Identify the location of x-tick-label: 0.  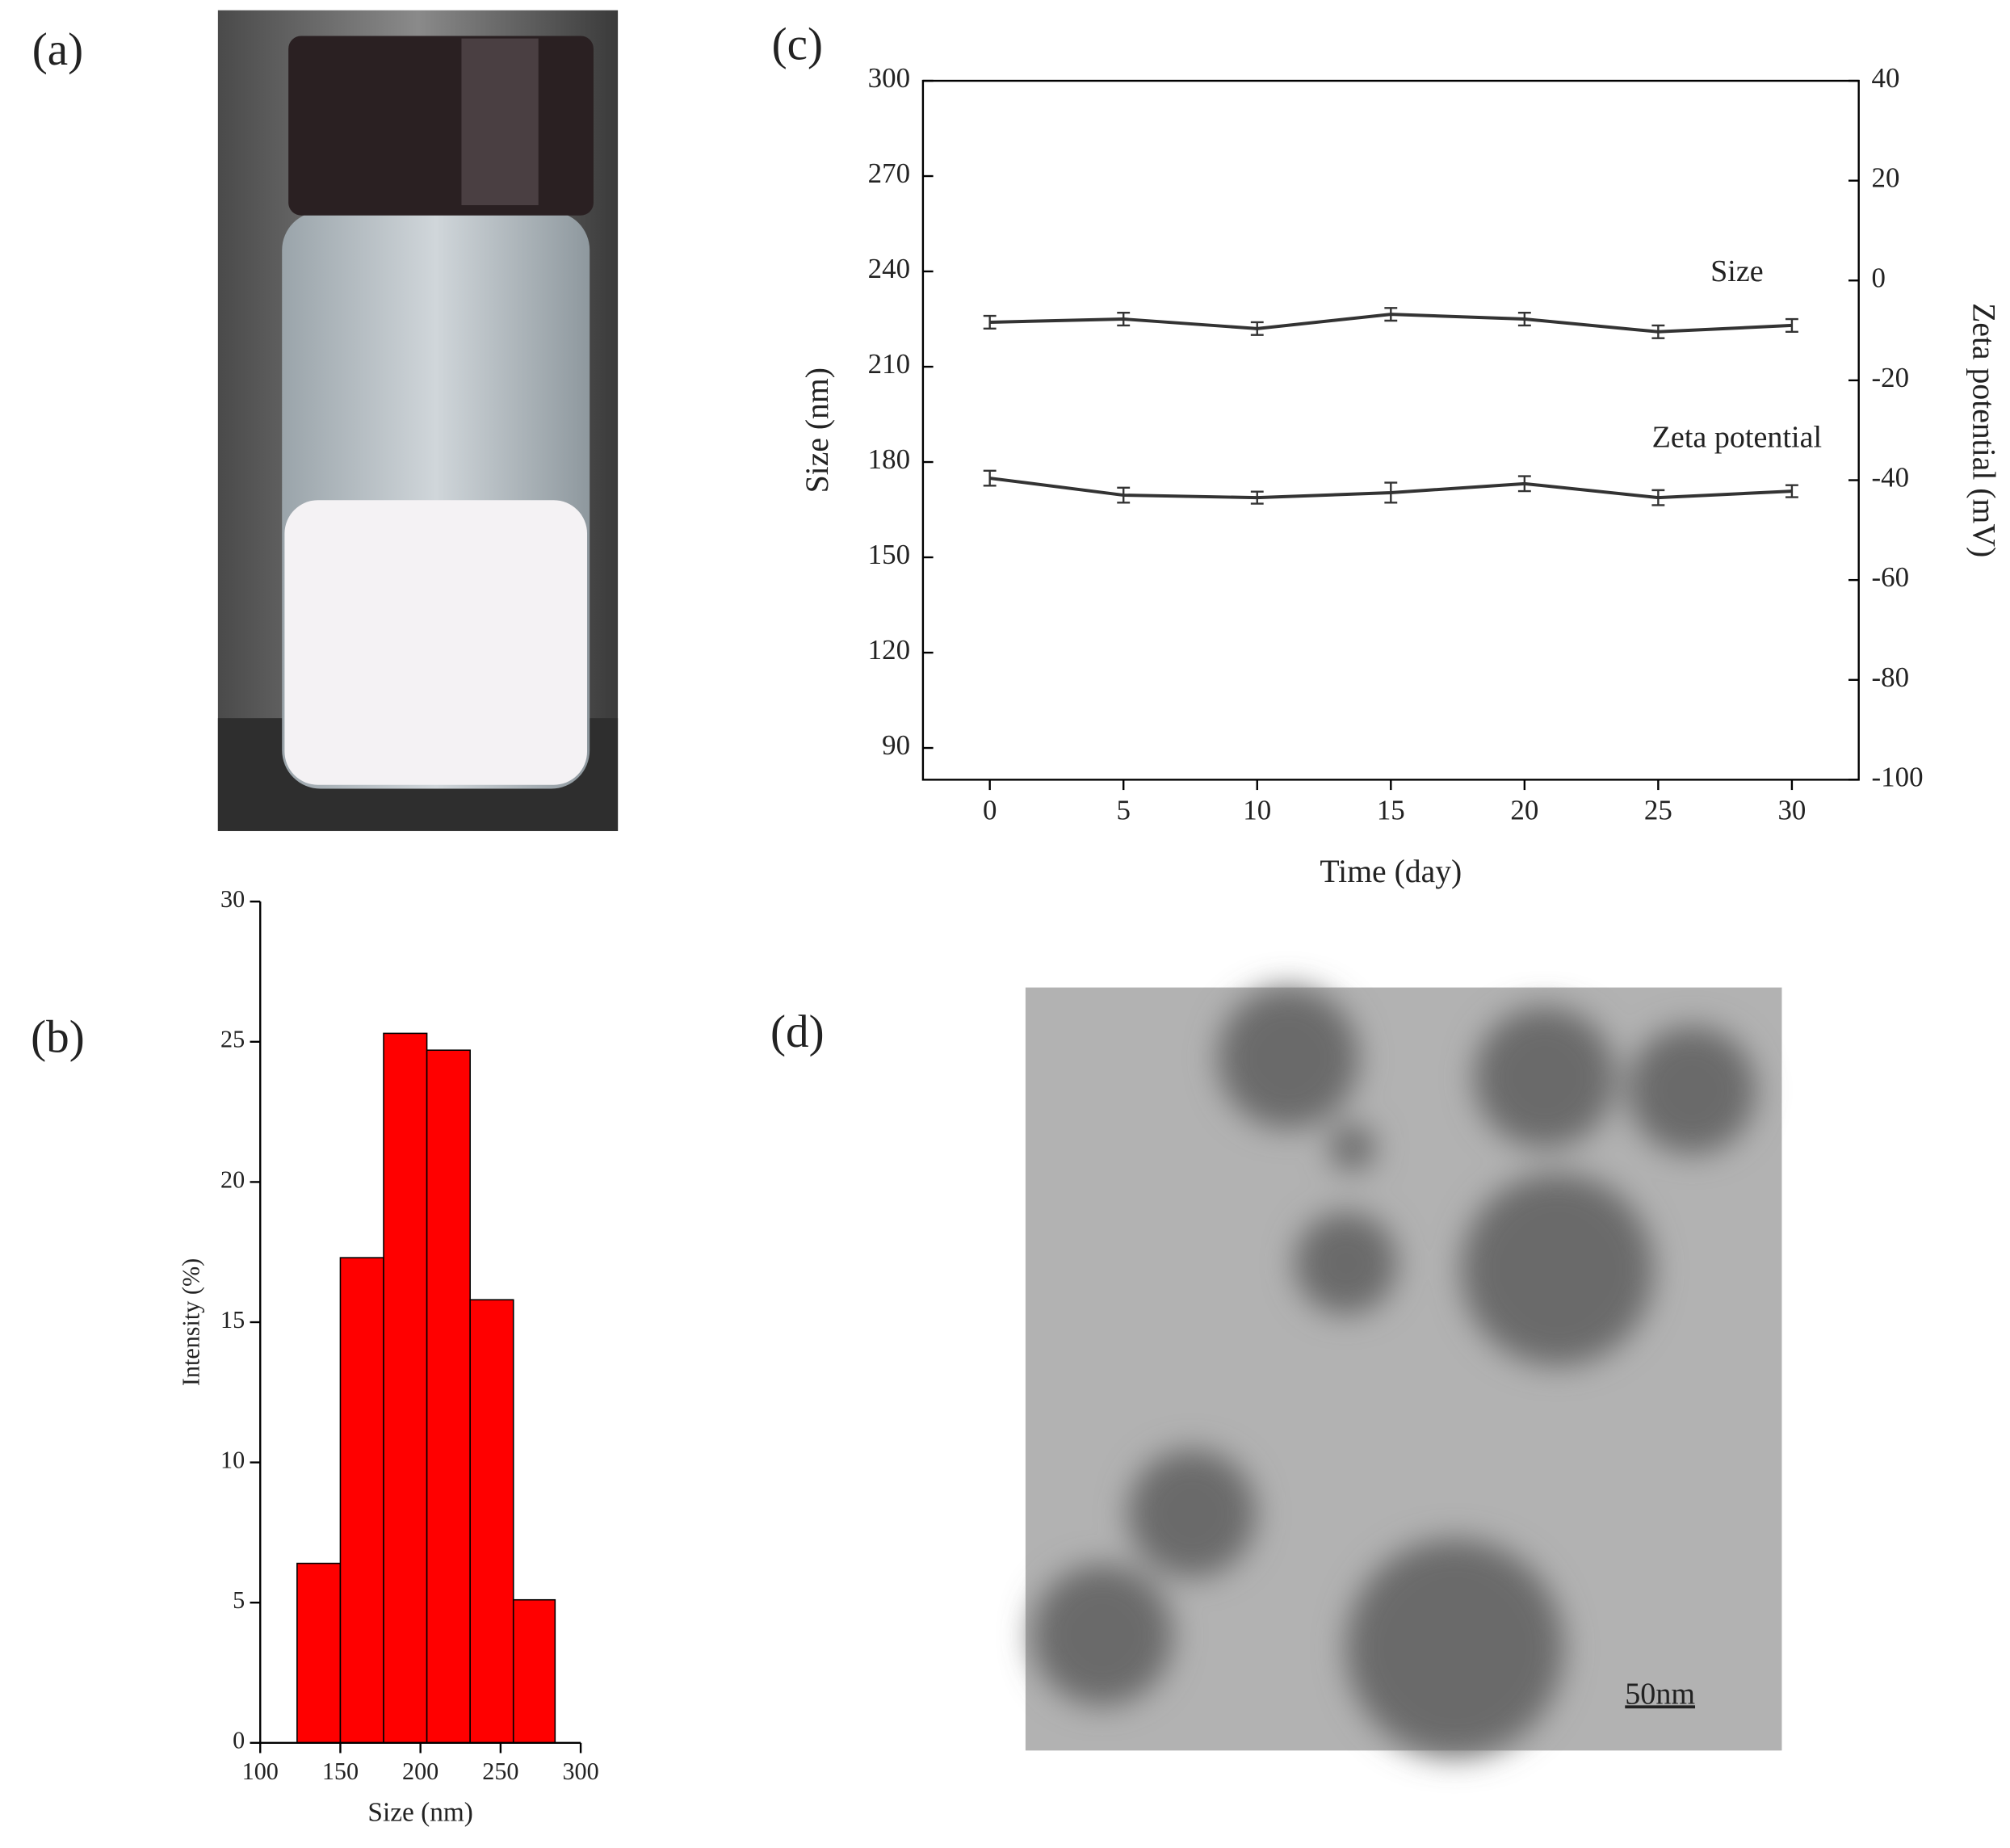
(990, 810).